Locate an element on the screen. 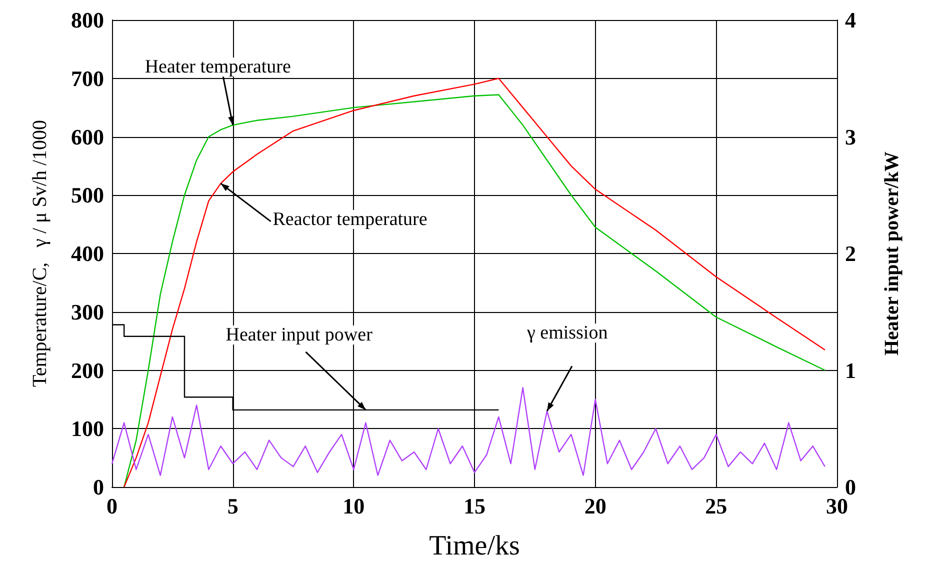  x-tick-label: 15 is located at coordinates (475, 506).